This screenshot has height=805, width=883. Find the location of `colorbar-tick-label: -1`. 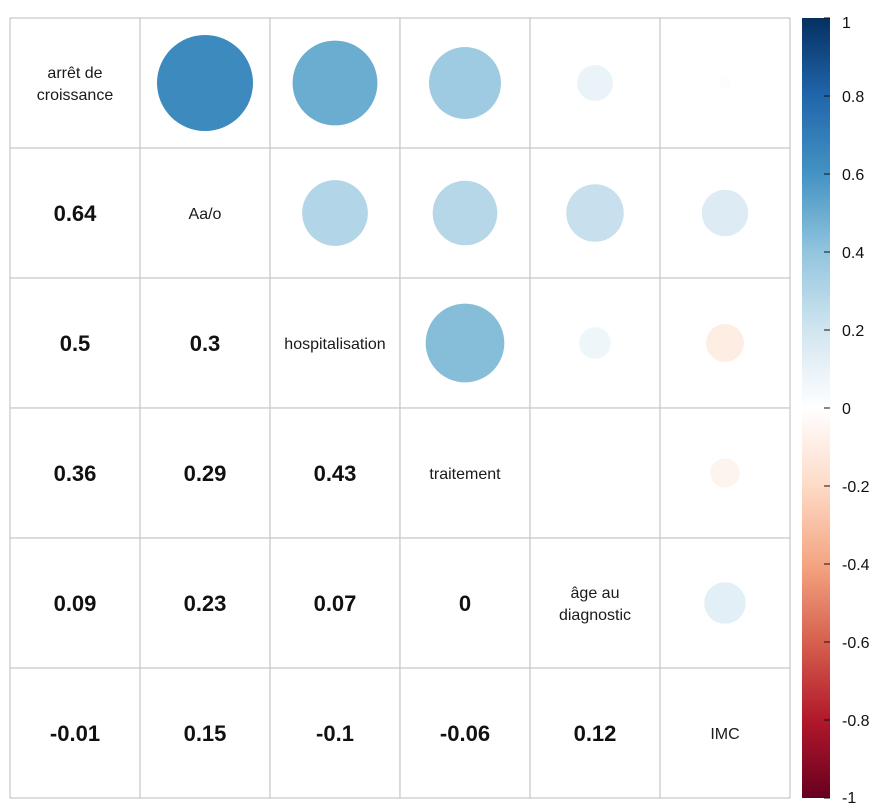

colorbar-tick-label: -1 is located at coordinates (849, 797).